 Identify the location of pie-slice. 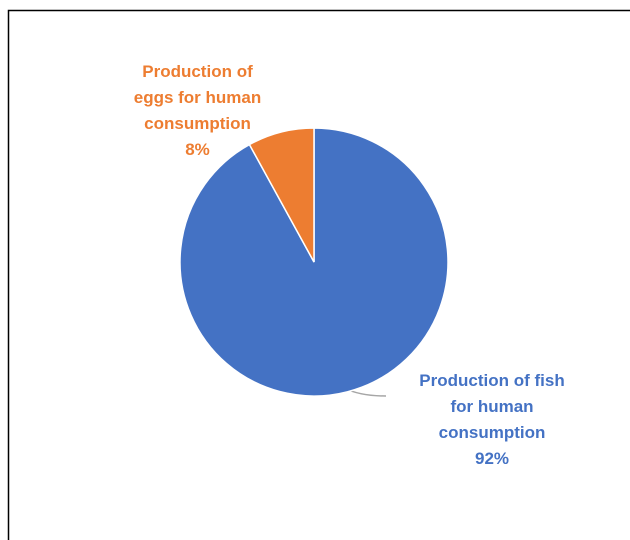
(281, 195).